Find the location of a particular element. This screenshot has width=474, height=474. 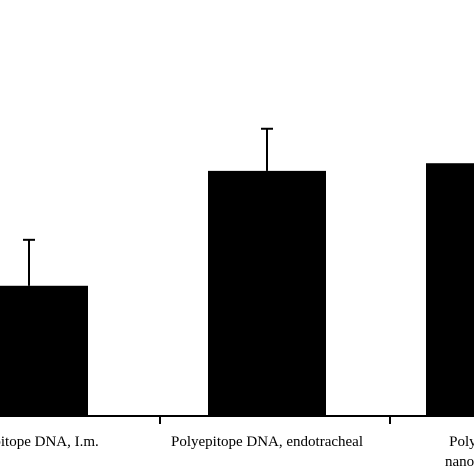

x-tick-label-1-line-1: Polyepitope DNA, I.m. is located at coordinates (49, 442).